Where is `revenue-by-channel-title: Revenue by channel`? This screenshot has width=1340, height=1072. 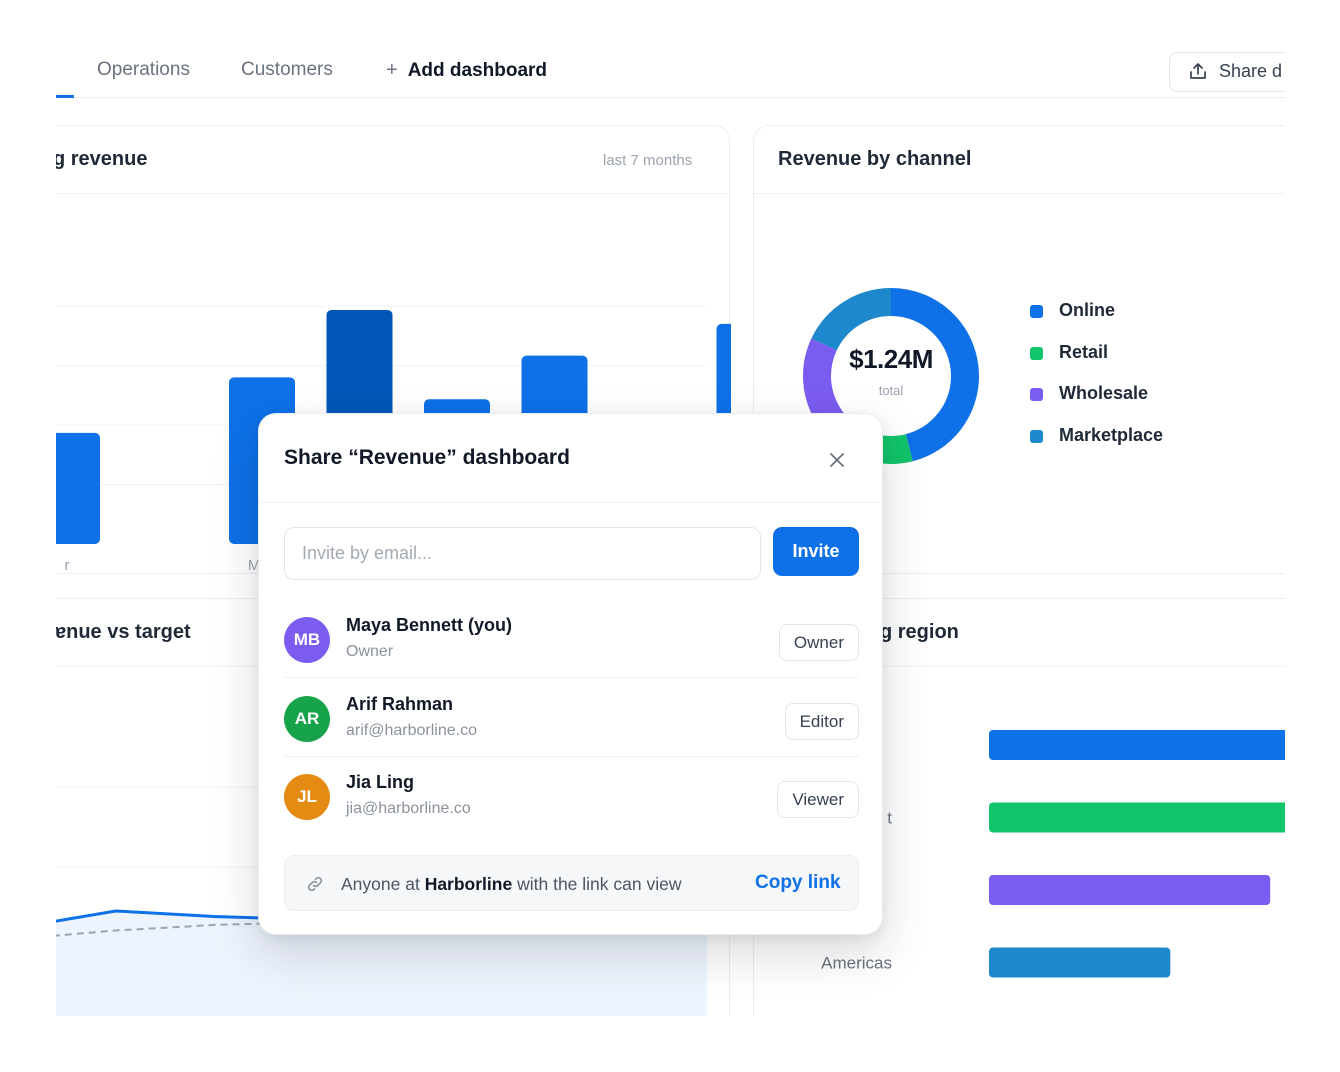 revenue-by-channel-title: Revenue by channel is located at coordinates (875, 159).